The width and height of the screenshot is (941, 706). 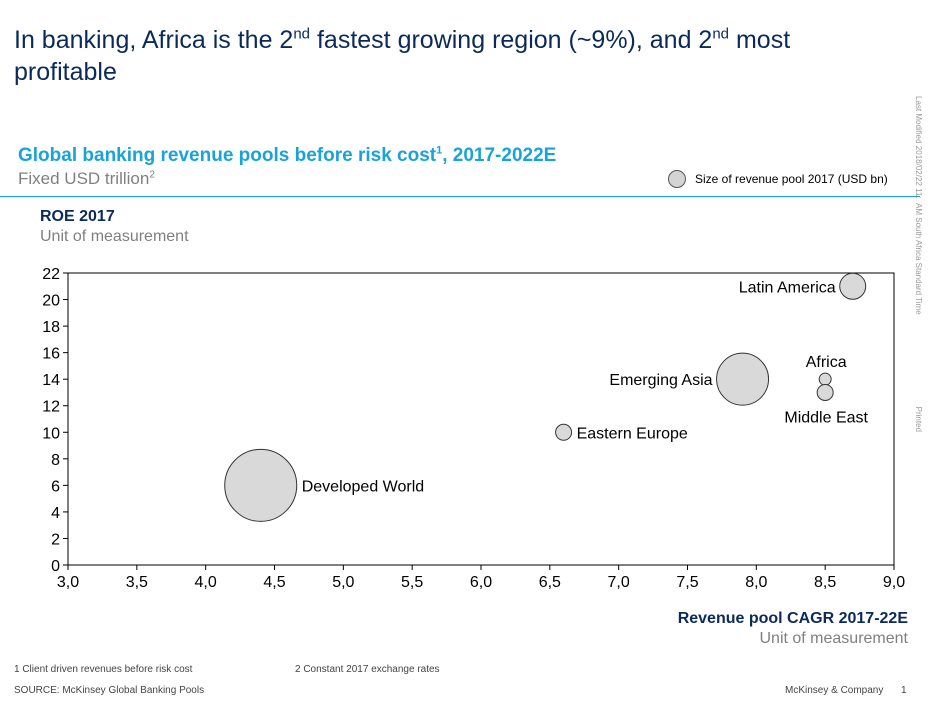 What do you see at coordinates (756, 582) in the screenshot?
I see `x-tick-label: 8,0` at bounding box center [756, 582].